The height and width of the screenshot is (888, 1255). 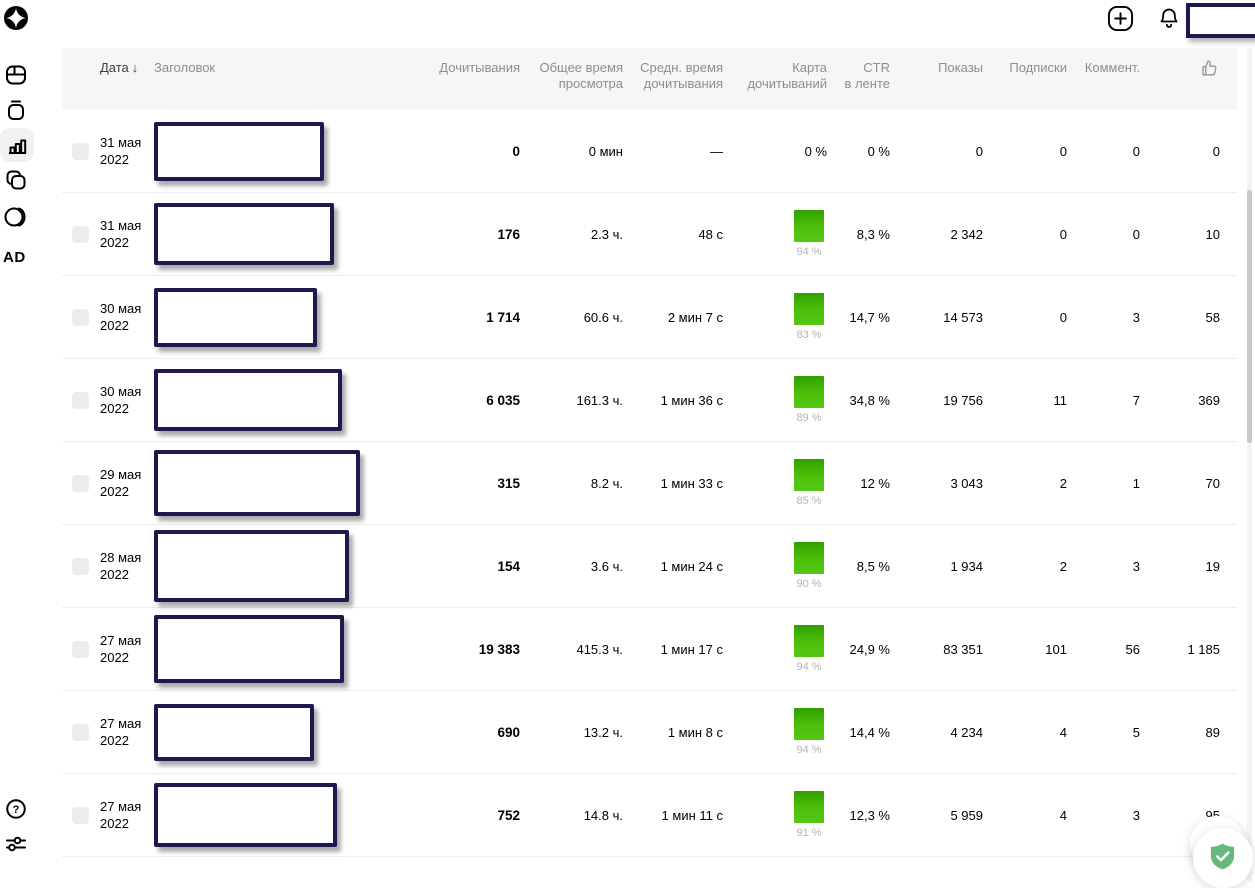 I want to click on sidebar-item-statistics, so click(x=17, y=145).